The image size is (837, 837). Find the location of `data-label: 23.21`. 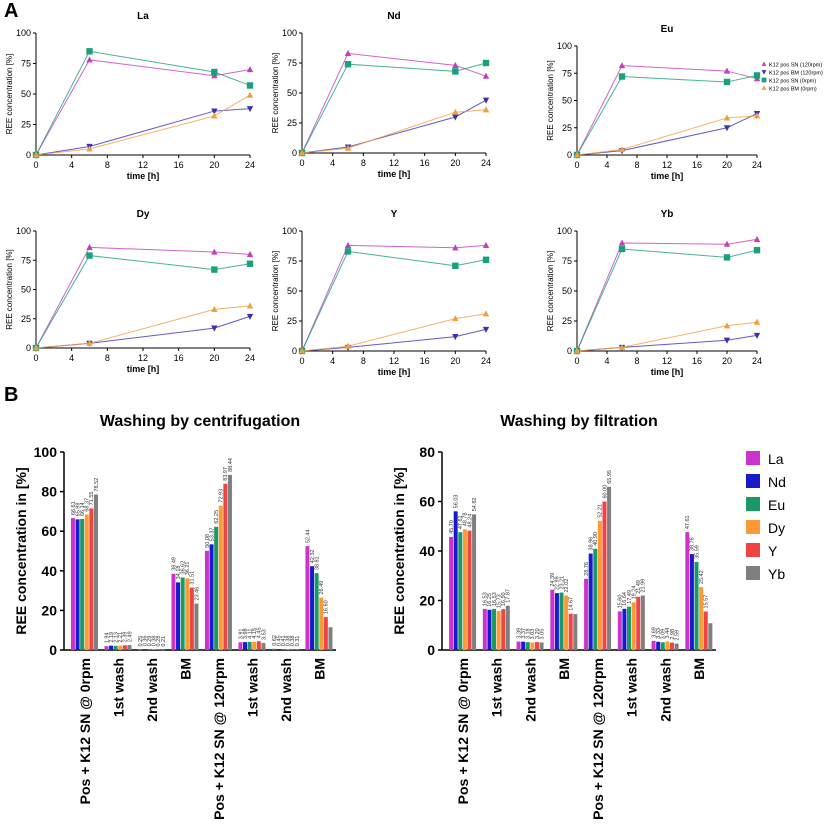

data-label: 23.21 is located at coordinates (562, 583).